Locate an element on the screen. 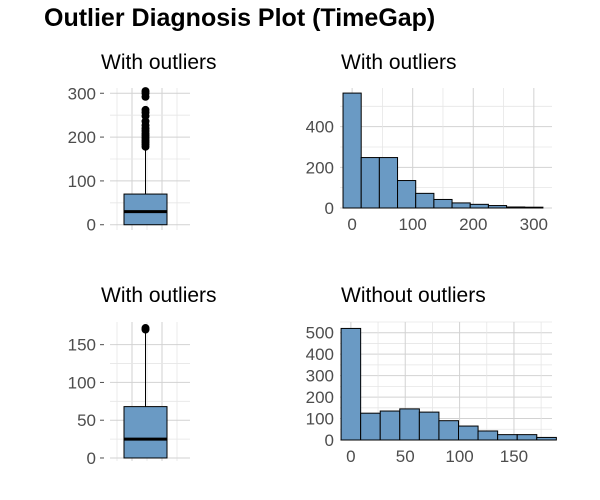  y-tick-label: 500 is located at coordinates (320, 333).